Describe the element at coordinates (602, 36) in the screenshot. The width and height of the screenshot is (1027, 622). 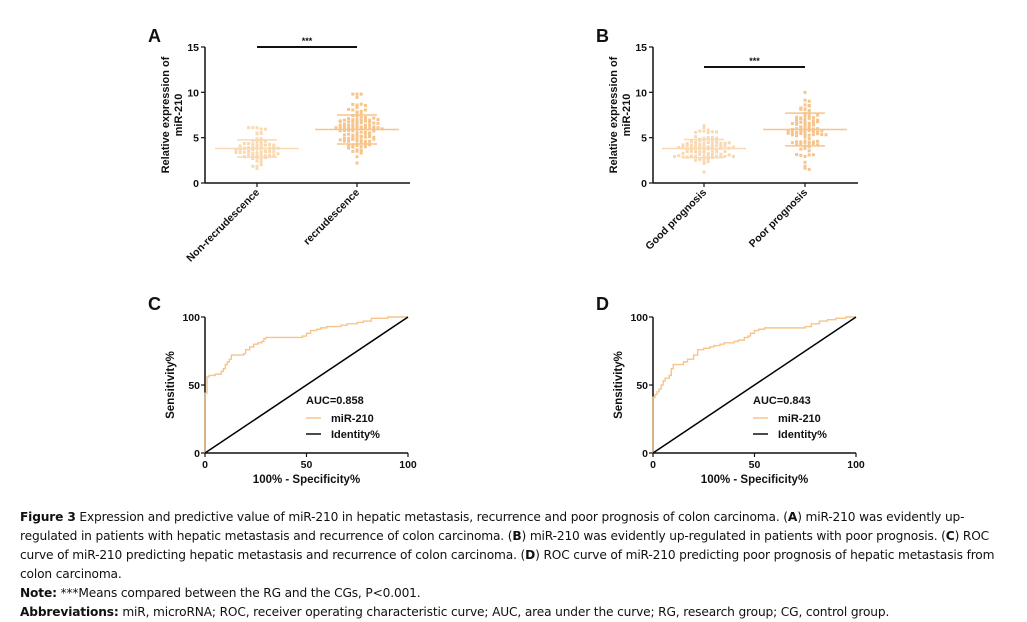
I see `panel-label: B` at that location.